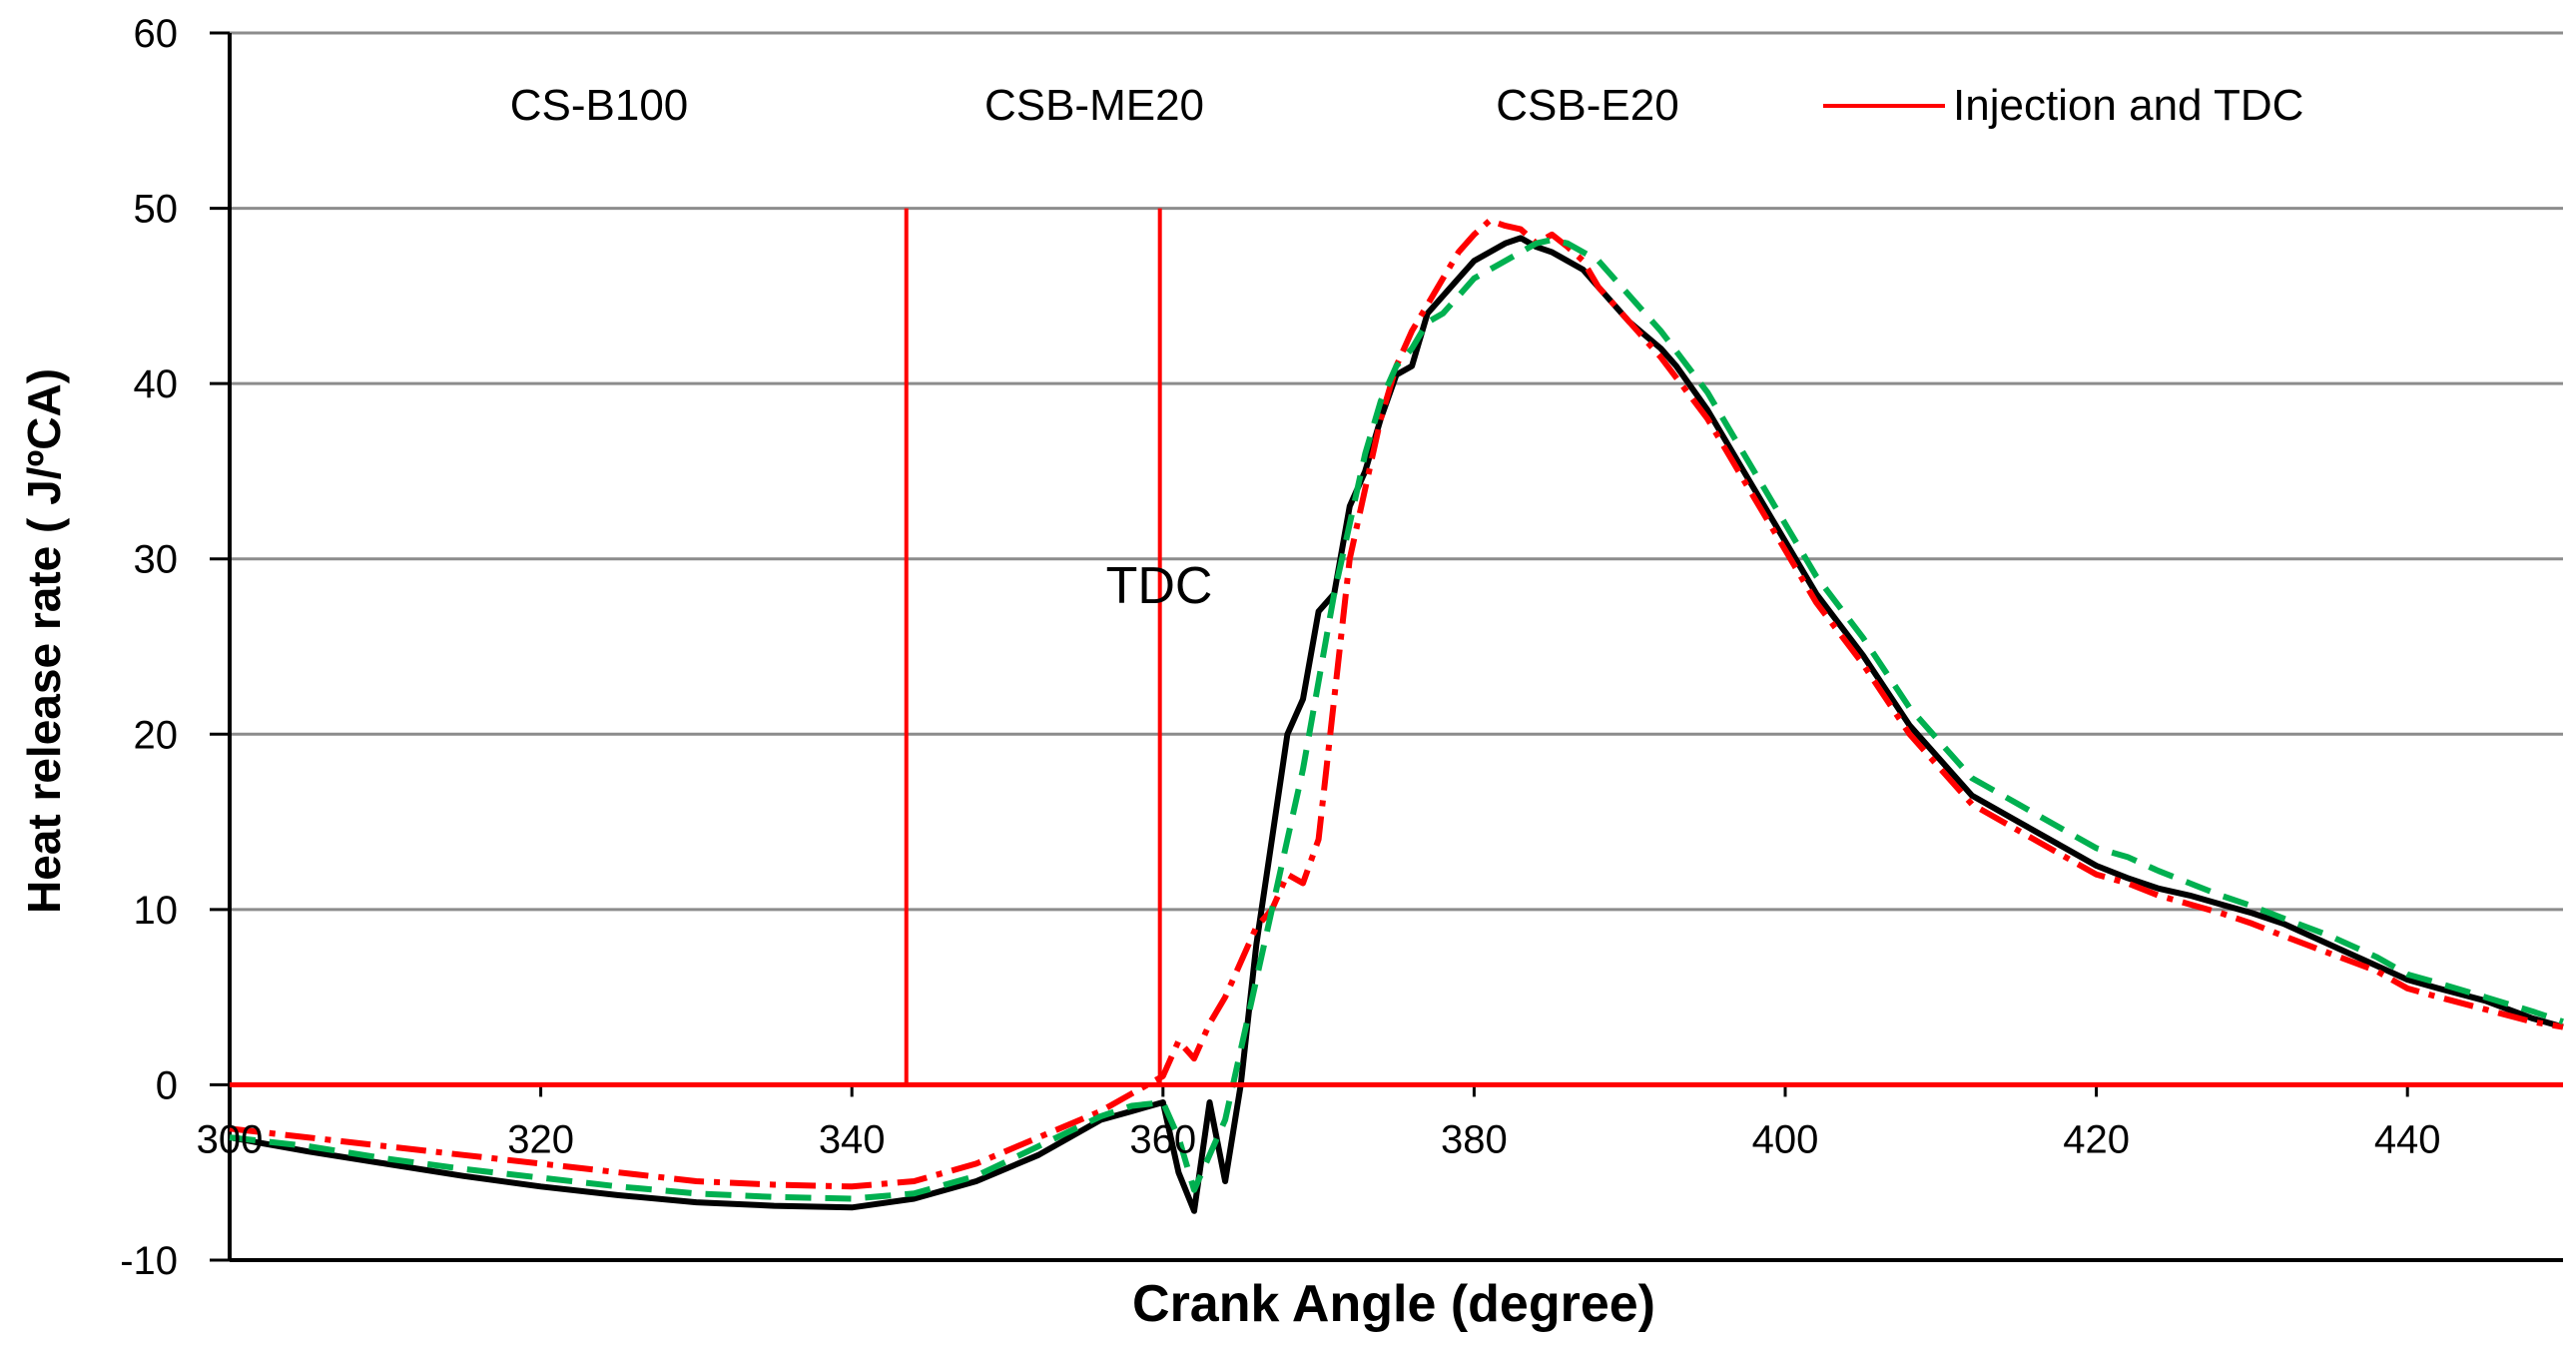 This screenshot has width=2576, height=1346. I want to click on y-tick-label--10: -10, so click(149, 1261).